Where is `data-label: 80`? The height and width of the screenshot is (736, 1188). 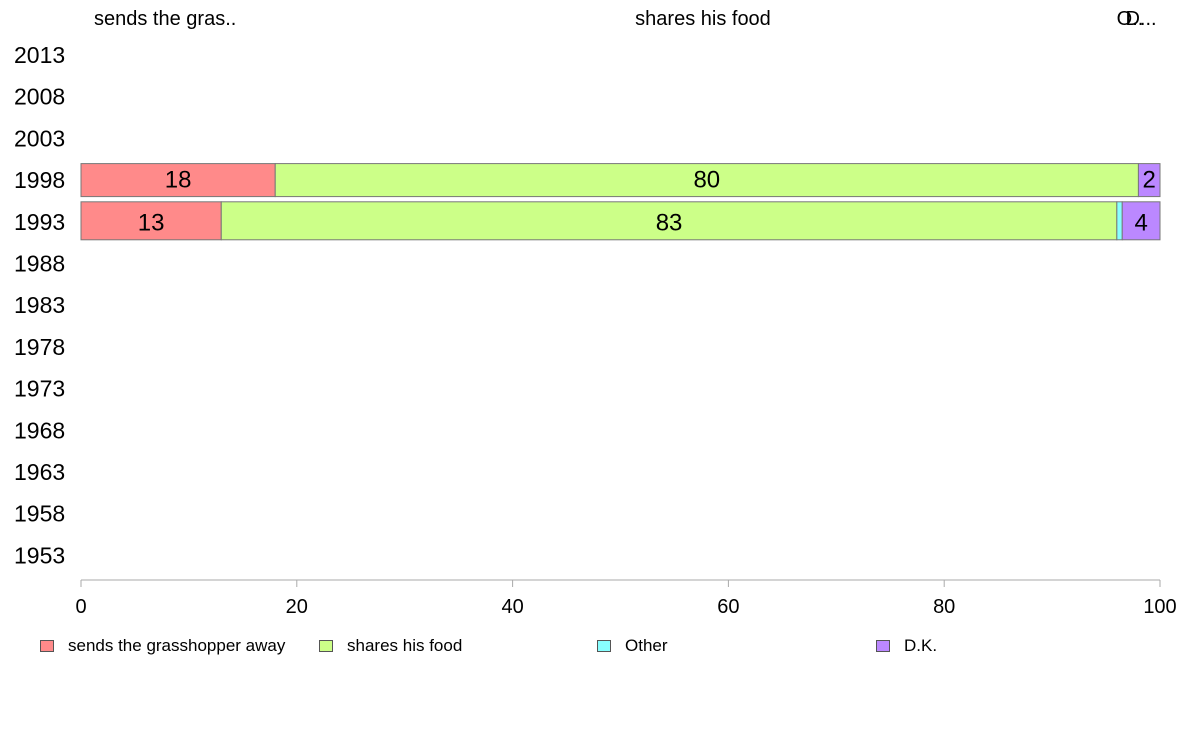
data-label: 80 is located at coordinates (706, 180).